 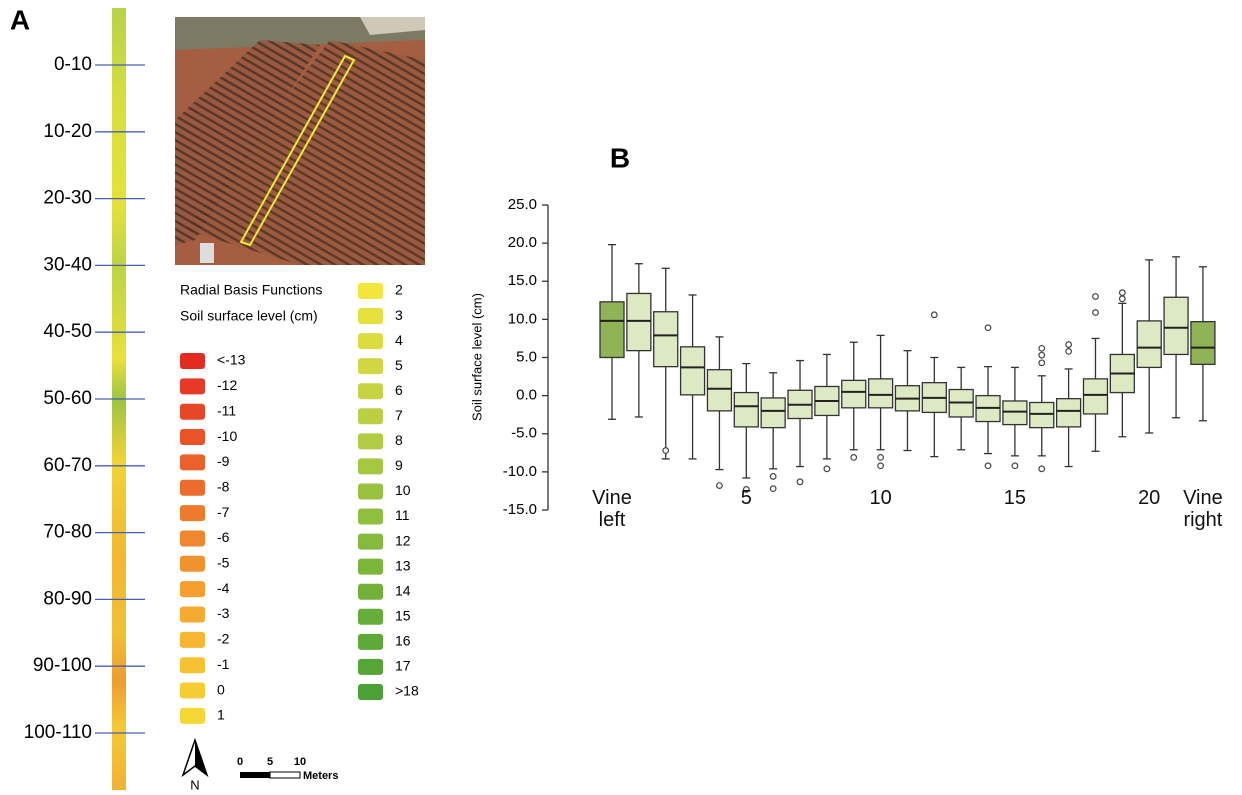 I want to click on scale-bar, so click(x=270, y=775).